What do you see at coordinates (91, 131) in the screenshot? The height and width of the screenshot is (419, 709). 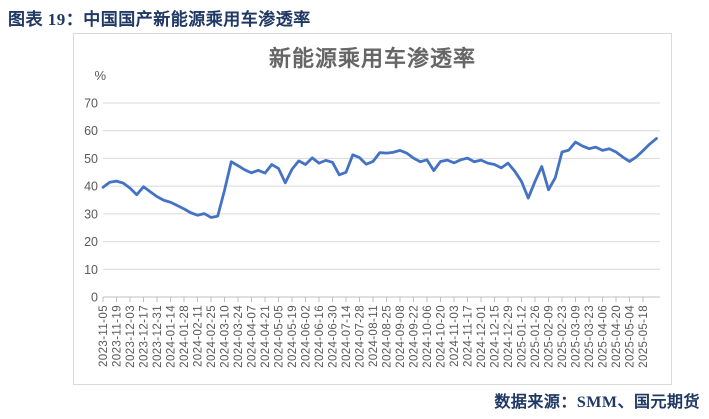 I see `y-tick-label: 60` at bounding box center [91, 131].